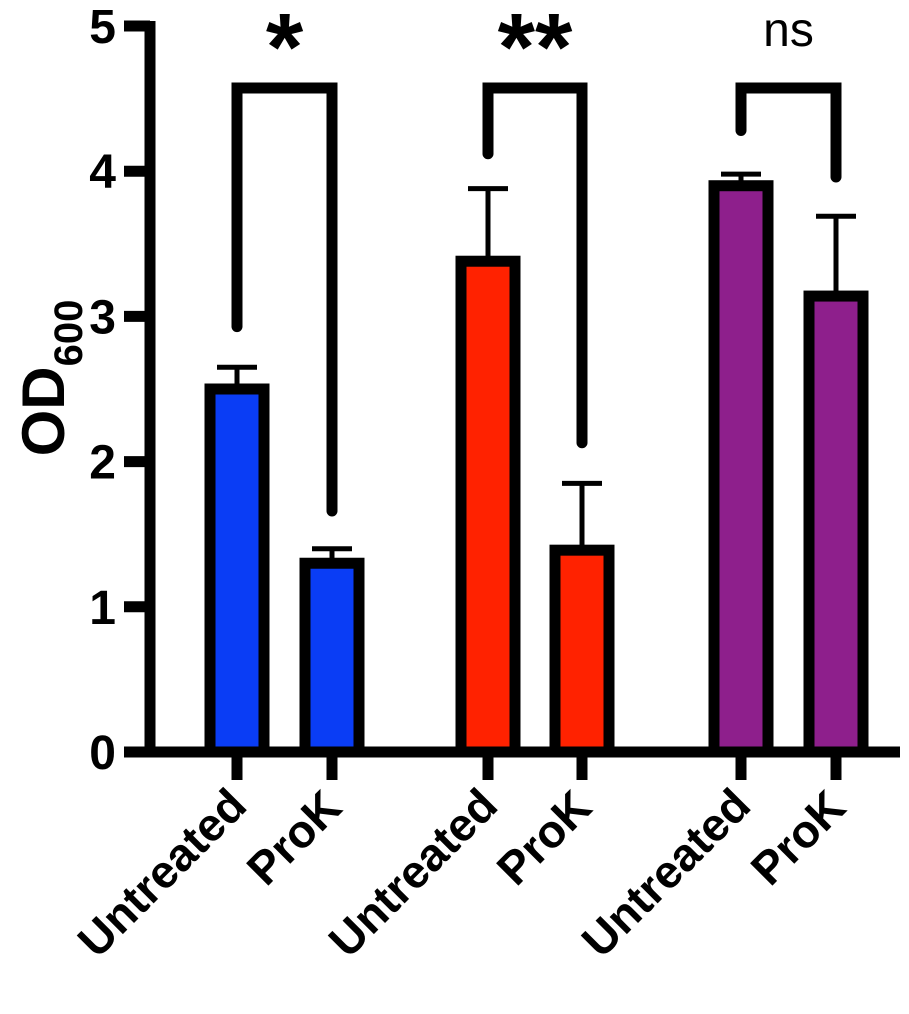  What do you see at coordinates (102, 608) in the screenshot?
I see `y-tick-label-1: 1` at bounding box center [102, 608].